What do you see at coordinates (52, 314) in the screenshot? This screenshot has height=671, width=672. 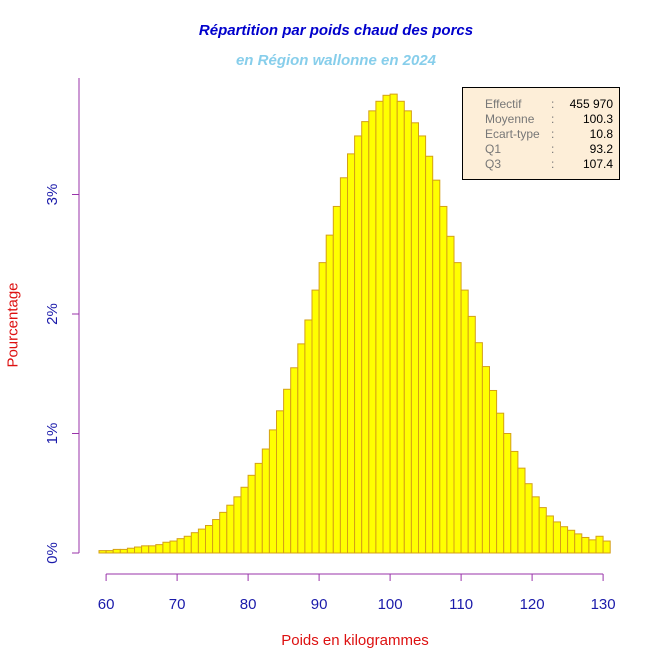 I see `y-tick-label: 2%` at bounding box center [52, 314].